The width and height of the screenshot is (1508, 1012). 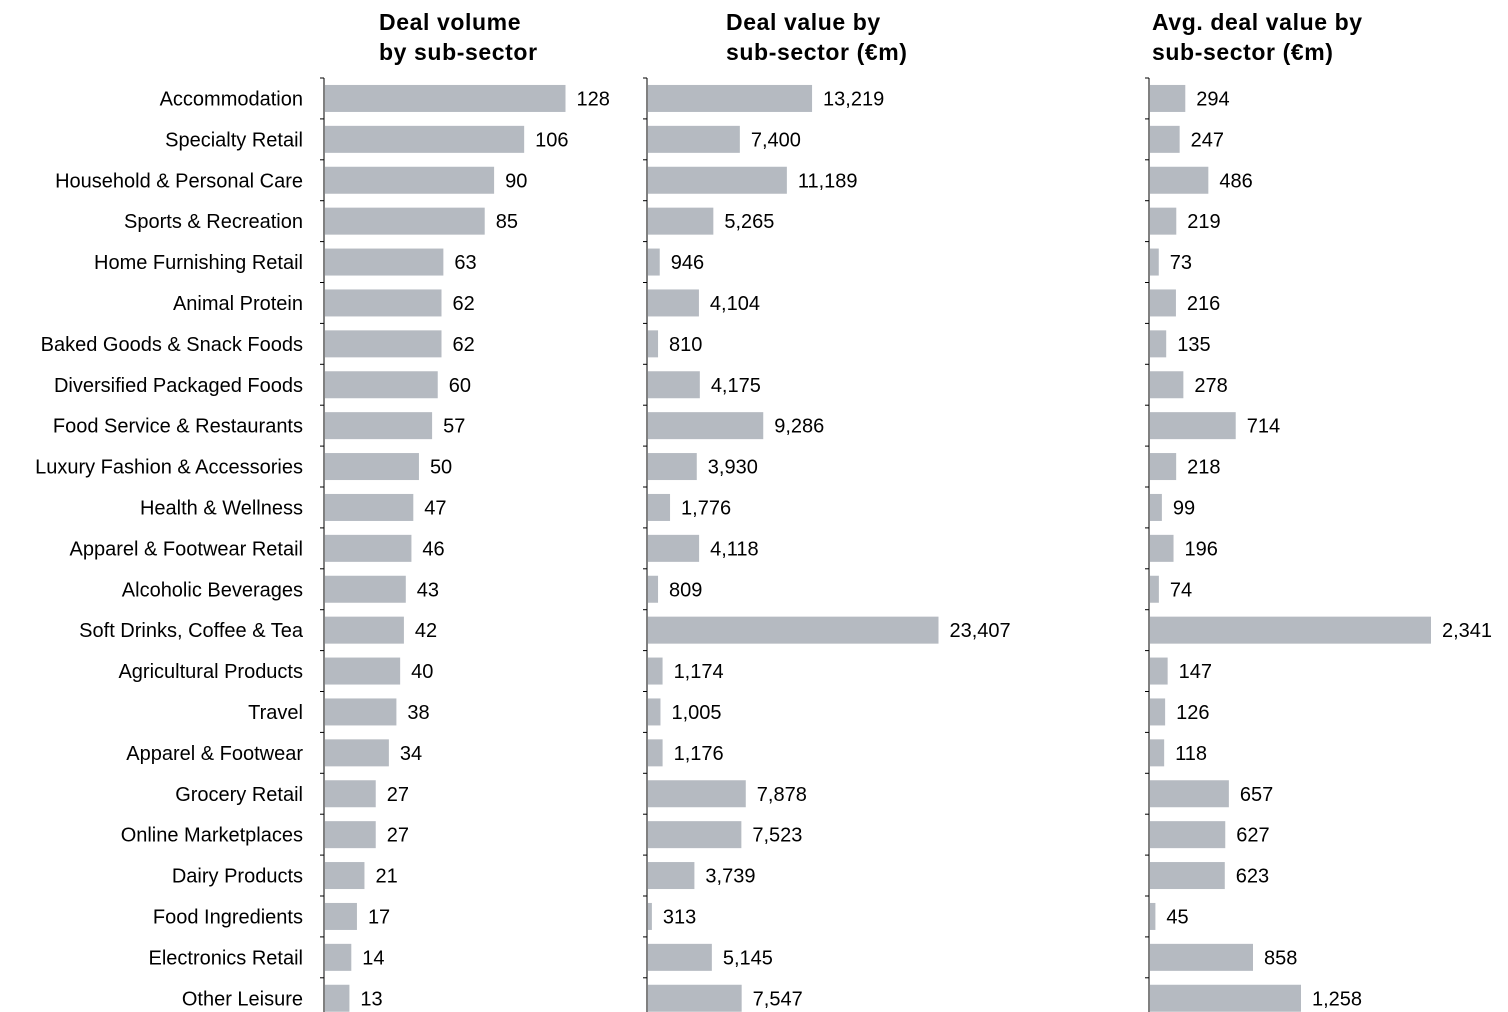 I want to click on data-label: 486, so click(x=1235, y=181).